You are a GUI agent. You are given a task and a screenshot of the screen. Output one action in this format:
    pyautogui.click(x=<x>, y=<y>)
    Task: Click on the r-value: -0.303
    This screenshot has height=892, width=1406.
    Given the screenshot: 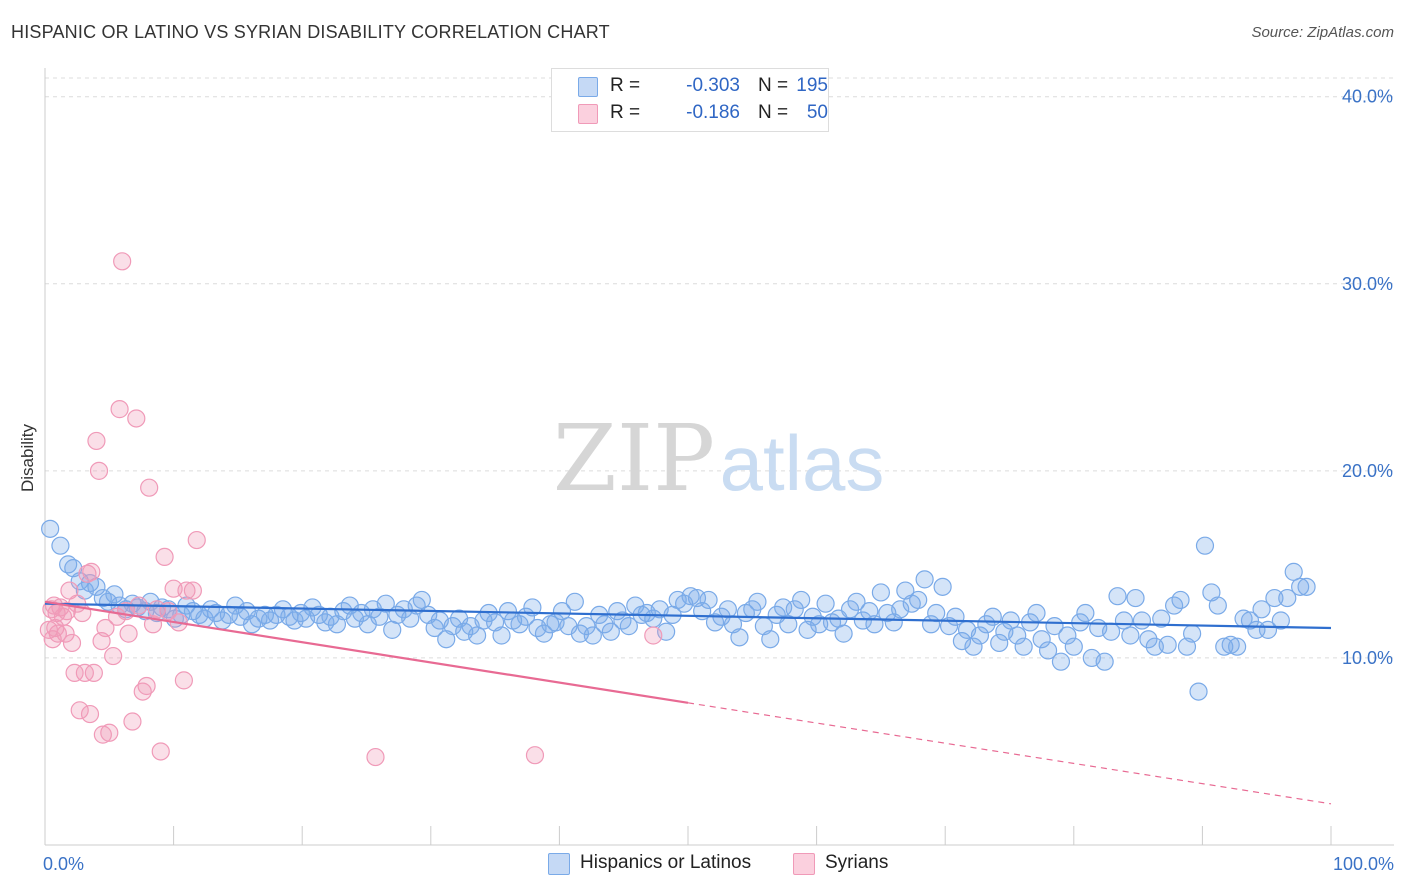 What is the action you would take?
    pyautogui.click(x=713, y=85)
    